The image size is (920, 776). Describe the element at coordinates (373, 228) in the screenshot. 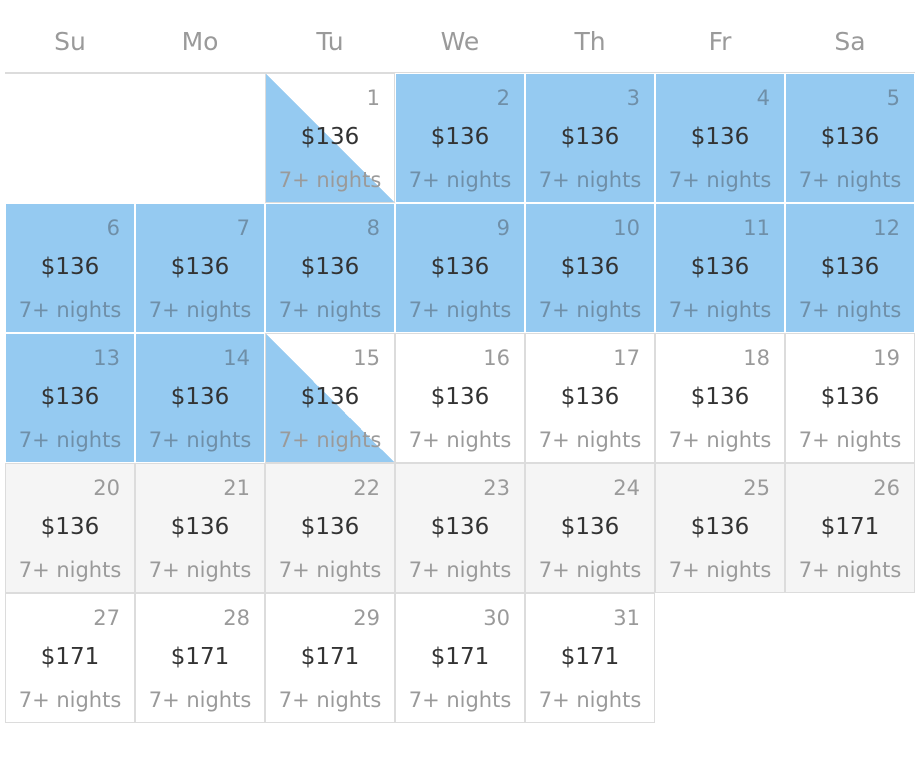

I see `day-number: 8` at that location.